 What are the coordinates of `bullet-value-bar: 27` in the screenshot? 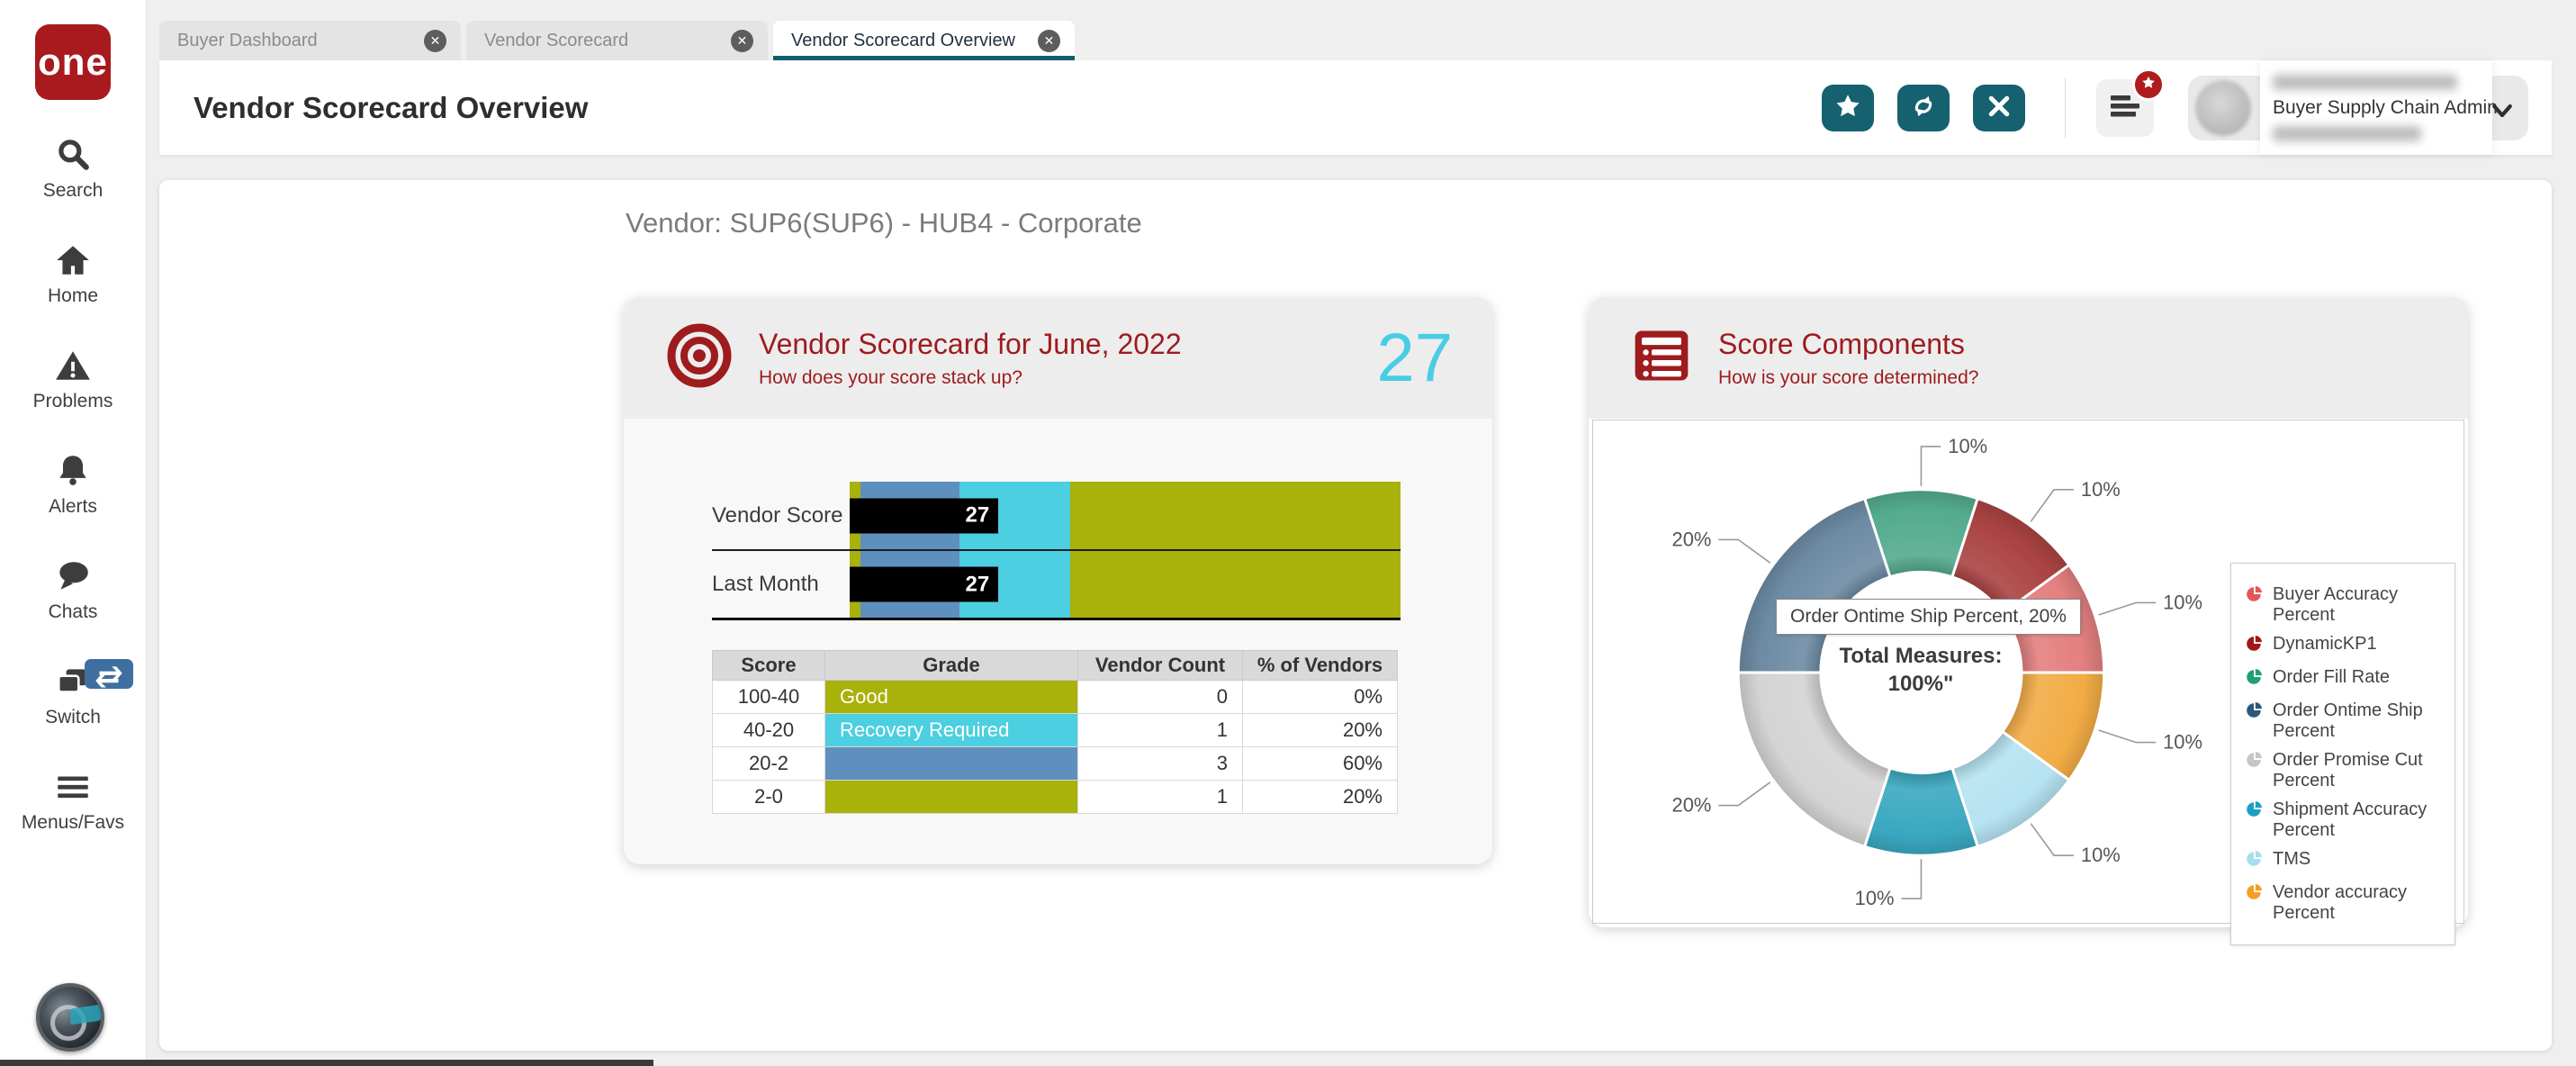 It's located at (924, 584).